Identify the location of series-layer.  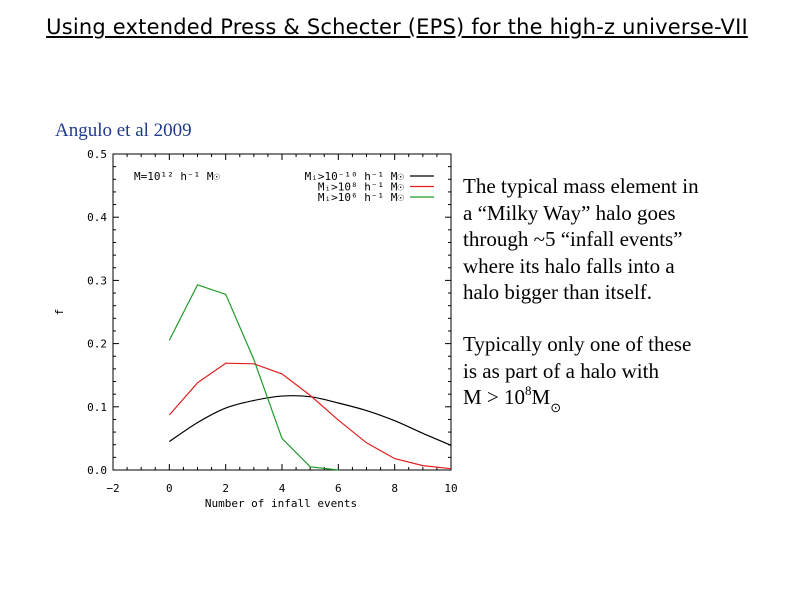
(310, 377).